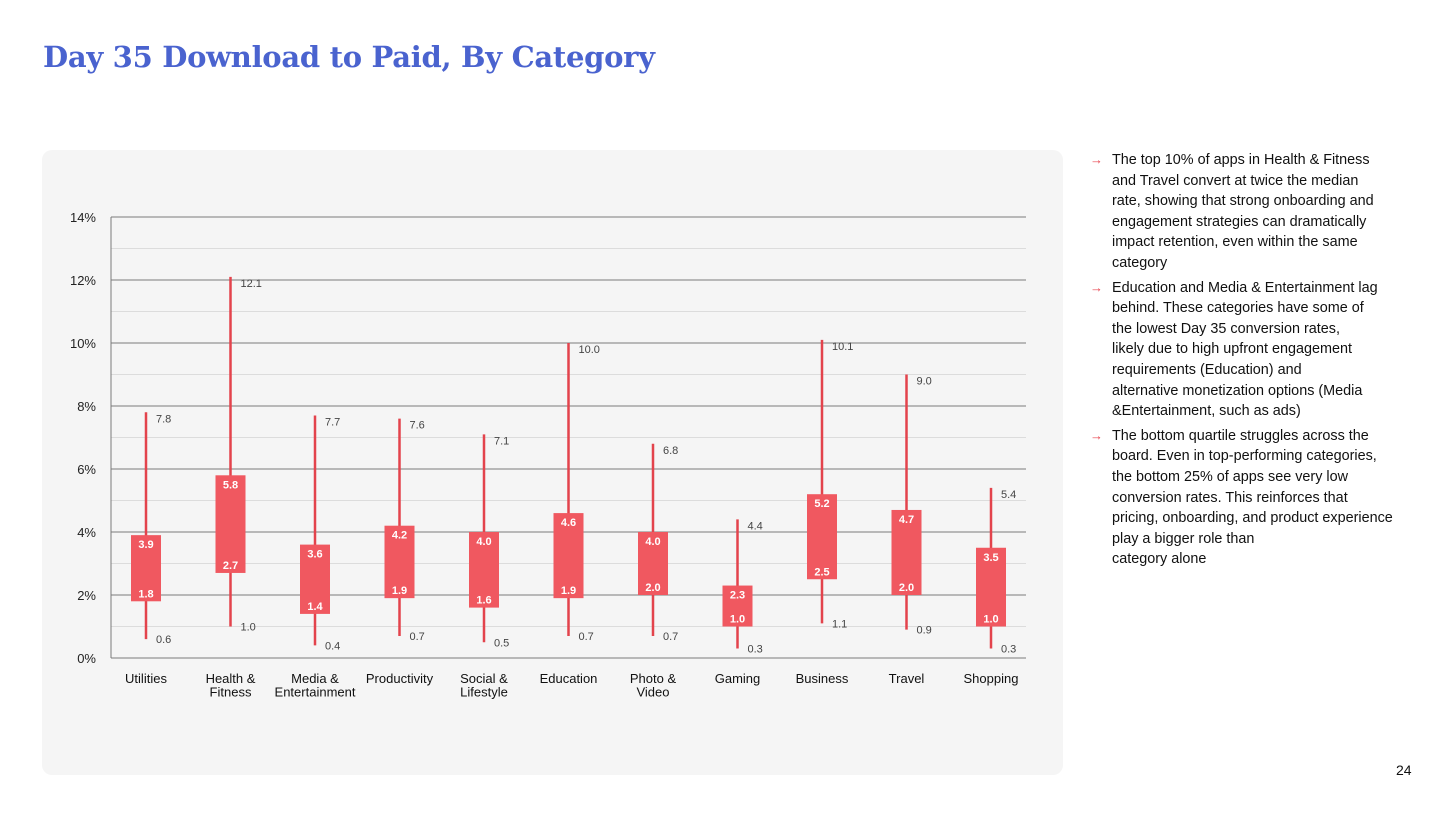 This screenshot has height=818, width=1456. I want to click on max-value-label: 9.0, so click(924, 382).